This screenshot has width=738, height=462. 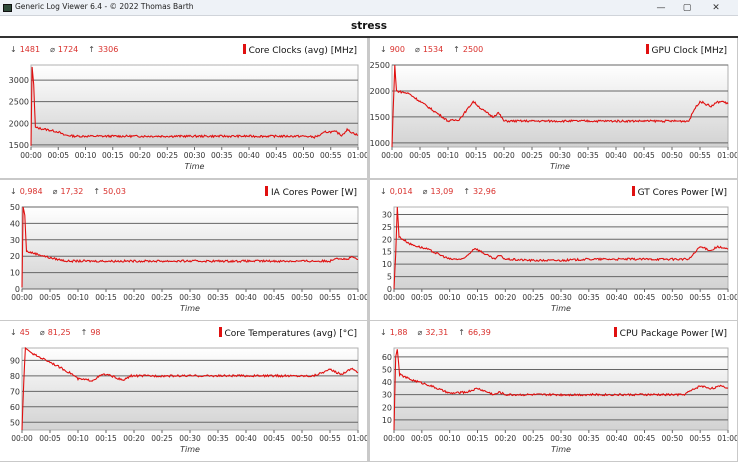 I want to click on stats-line: ↓ 1481 ⌀ 1724 ↑ 3306, so click(x=69, y=49).